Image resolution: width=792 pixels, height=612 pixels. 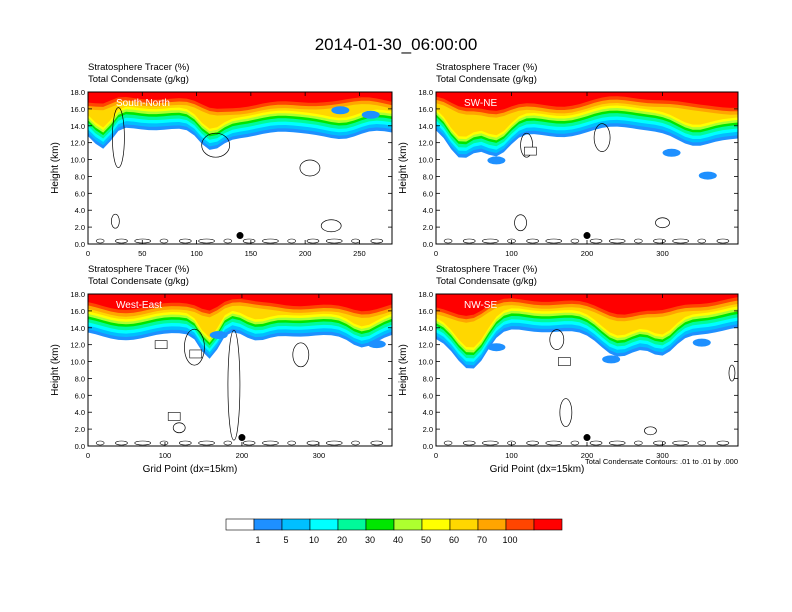 What do you see at coordinates (511, 253) in the screenshot?
I see `x-tick-label: 100` at bounding box center [511, 253].